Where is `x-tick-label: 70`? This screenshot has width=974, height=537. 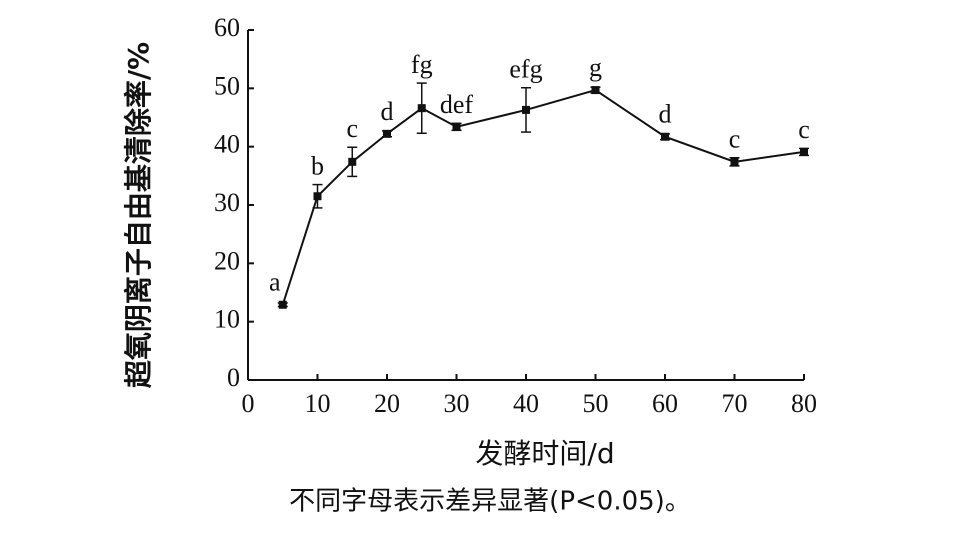 x-tick-label: 70 is located at coordinates (735, 403).